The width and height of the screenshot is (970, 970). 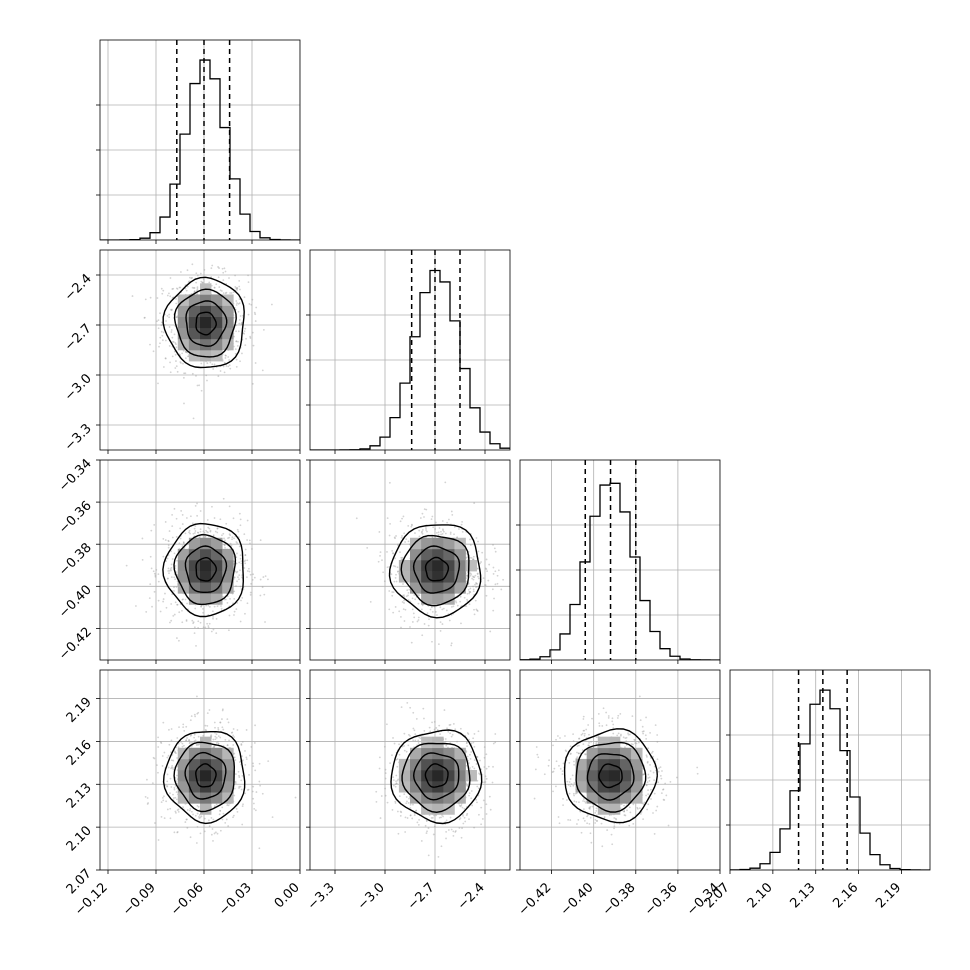 What do you see at coordinates (78, 387) in the screenshot?
I see `y-tick-label: −3.0` at bounding box center [78, 387].